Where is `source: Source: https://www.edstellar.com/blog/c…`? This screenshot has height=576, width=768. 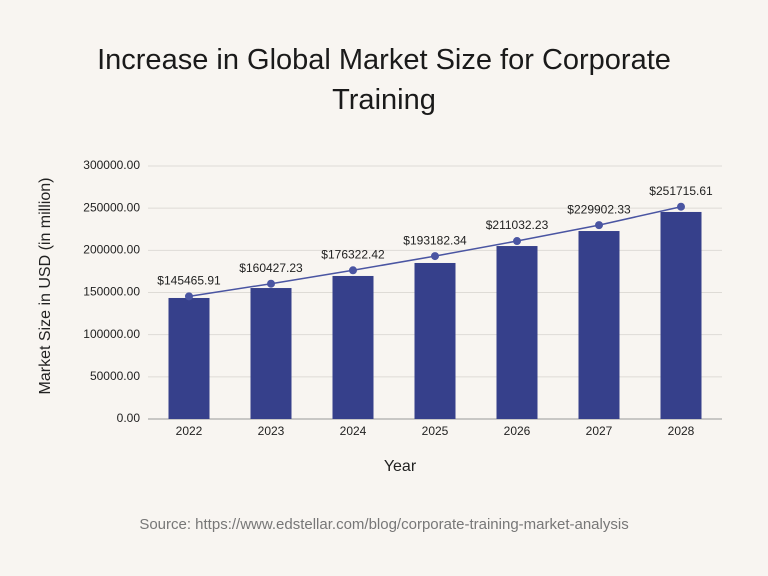 source: Source: https://www.edstellar.com/blog/c… is located at coordinates (383, 524).